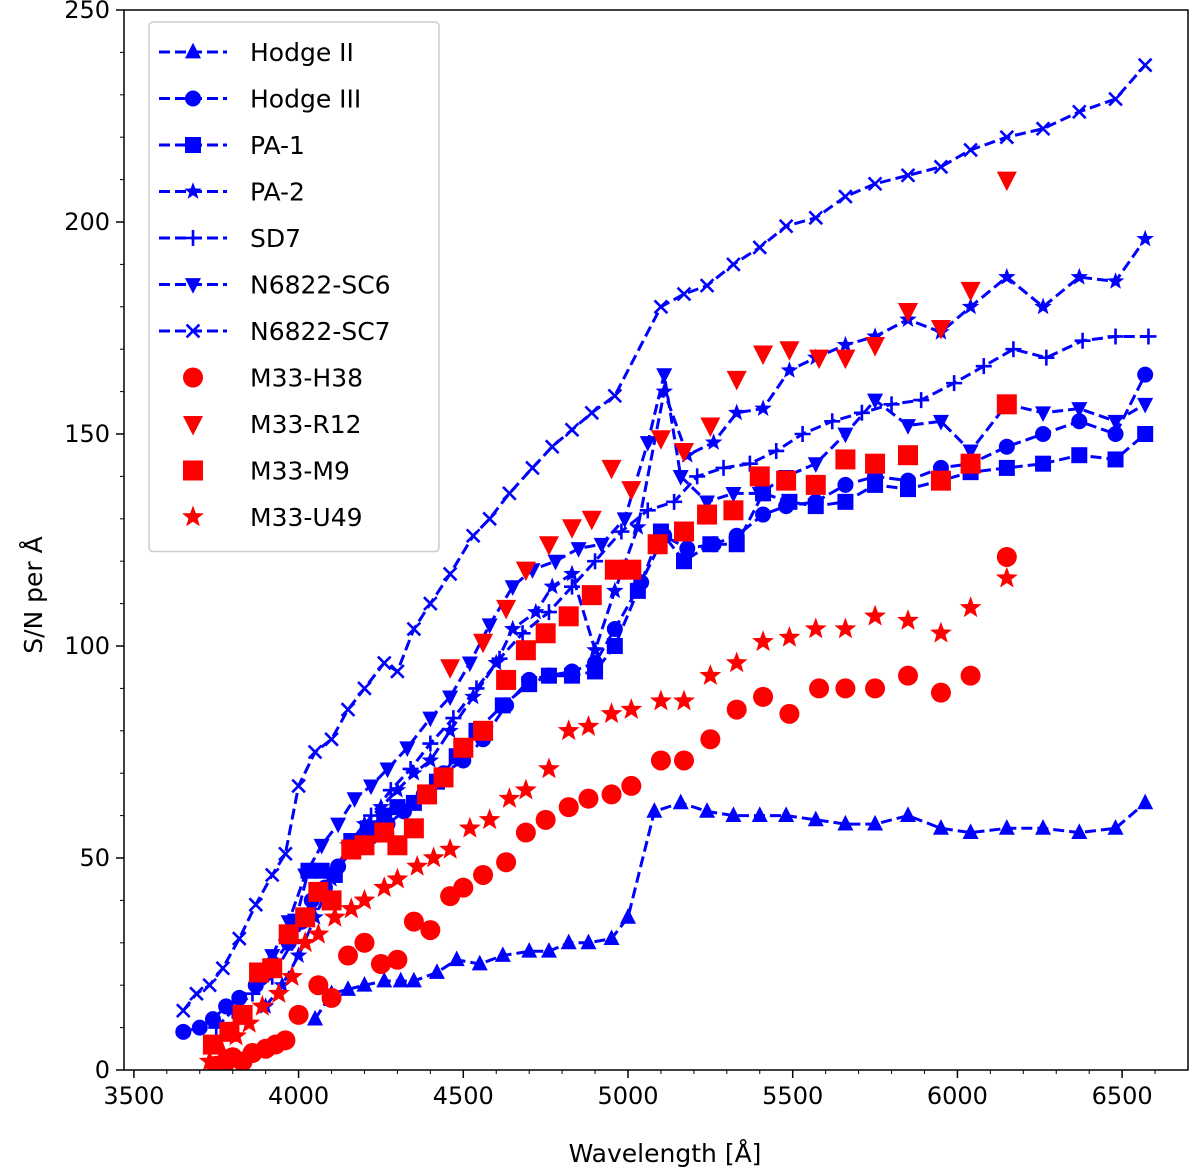 This screenshot has height=1173, width=1200. I want to click on legend-label: M33-U49, so click(306, 517).